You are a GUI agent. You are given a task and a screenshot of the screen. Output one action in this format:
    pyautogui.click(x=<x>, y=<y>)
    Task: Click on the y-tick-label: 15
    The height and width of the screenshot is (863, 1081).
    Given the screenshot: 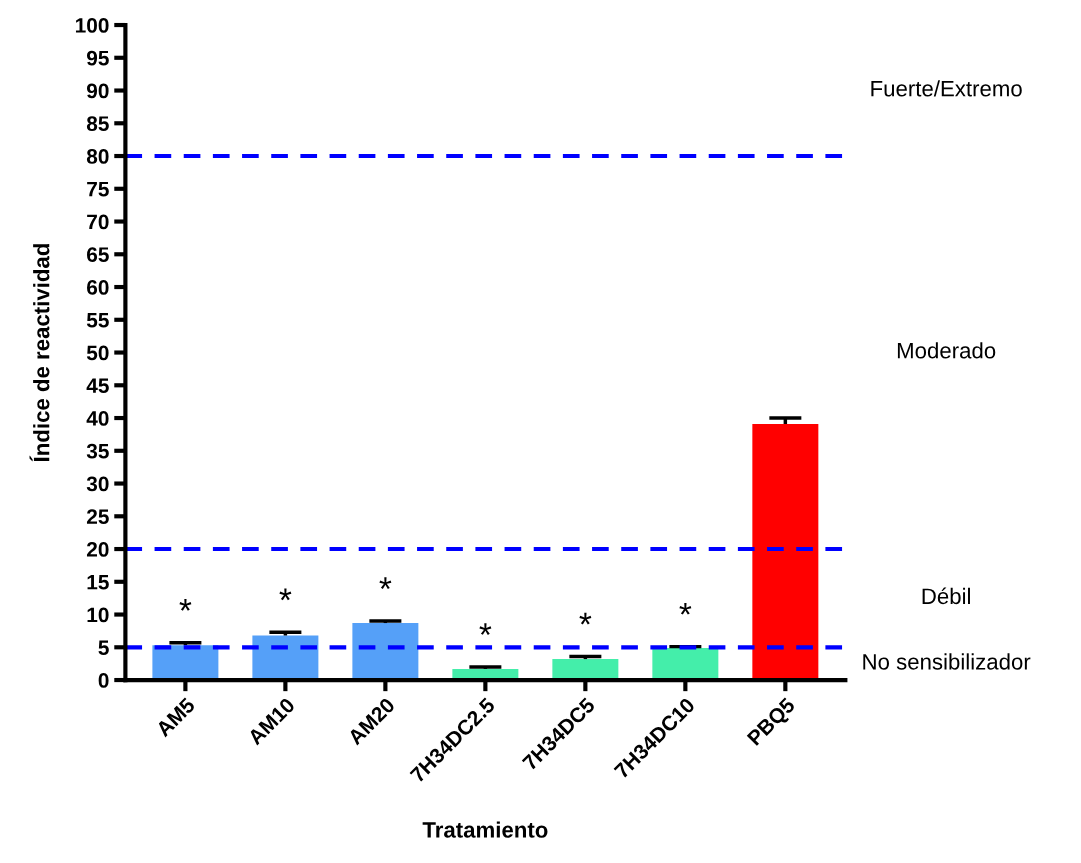 What is the action you would take?
    pyautogui.click(x=98, y=582)
    